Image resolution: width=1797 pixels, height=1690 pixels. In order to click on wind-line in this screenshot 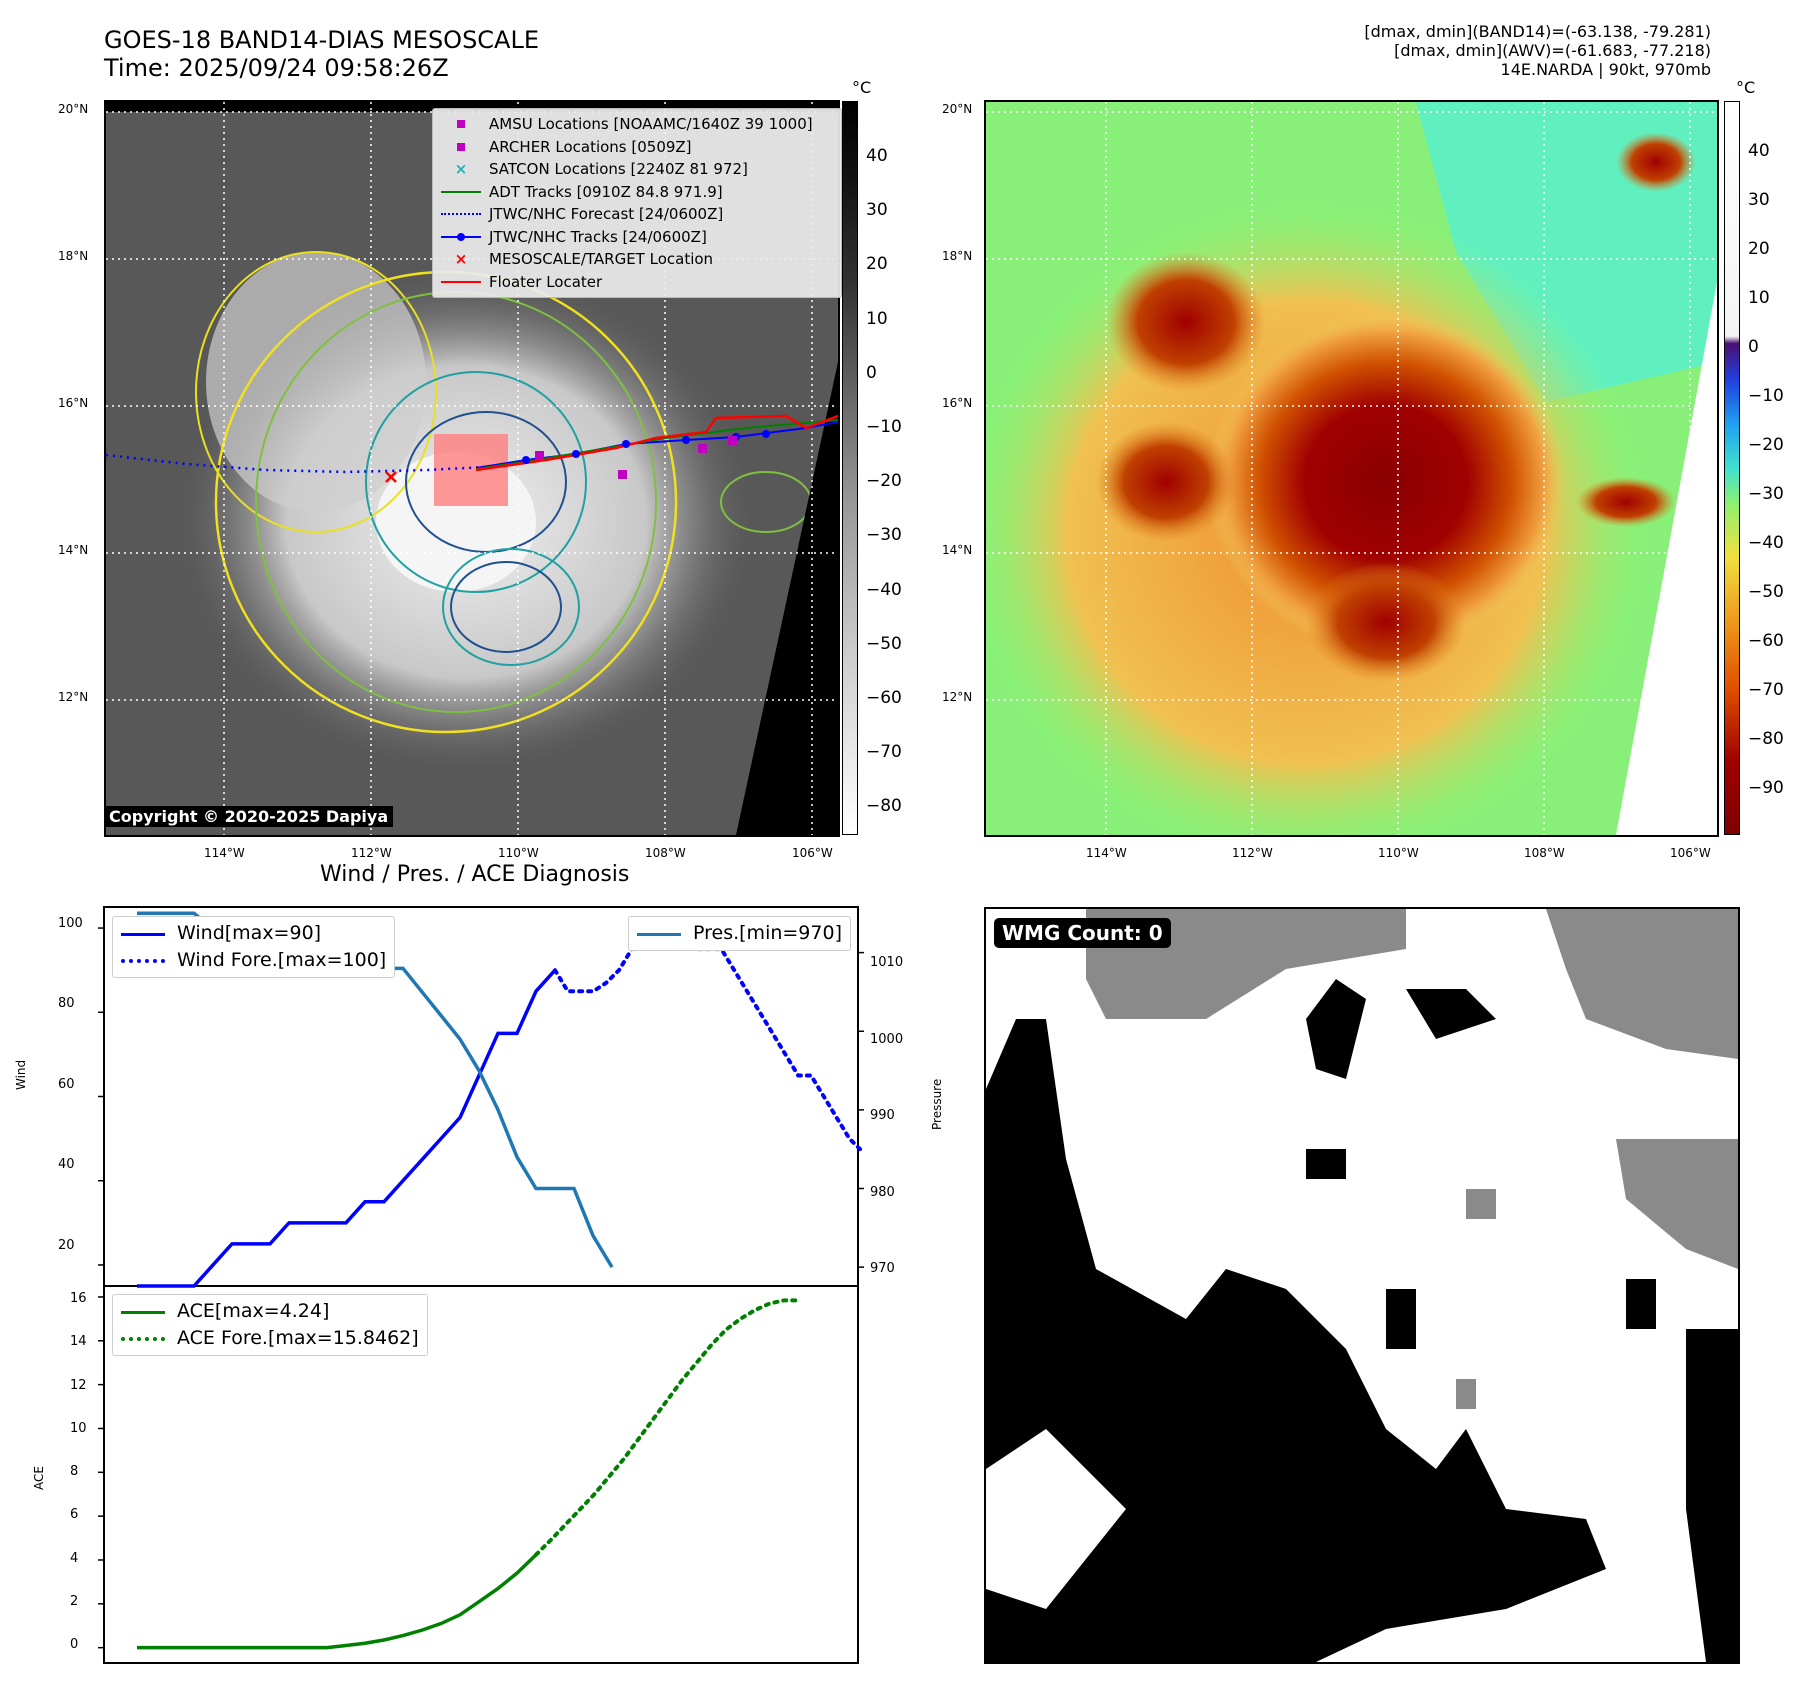, I will do `click(347, 1128)`.